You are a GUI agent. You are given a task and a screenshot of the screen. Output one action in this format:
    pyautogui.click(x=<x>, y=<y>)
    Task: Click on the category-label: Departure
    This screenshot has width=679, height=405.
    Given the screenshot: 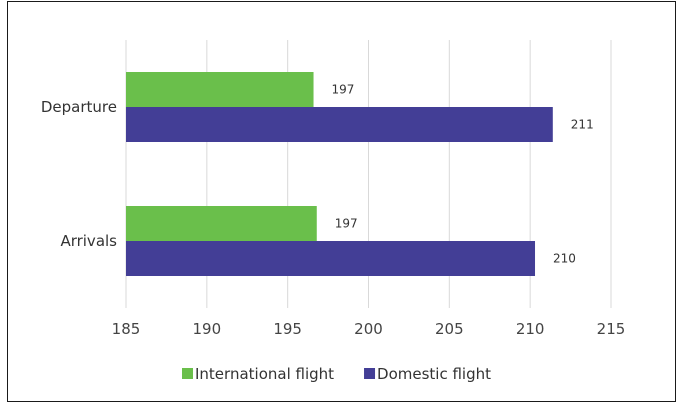 What is the action you would take?
    pyautogui.click(x=79, y=107)
    